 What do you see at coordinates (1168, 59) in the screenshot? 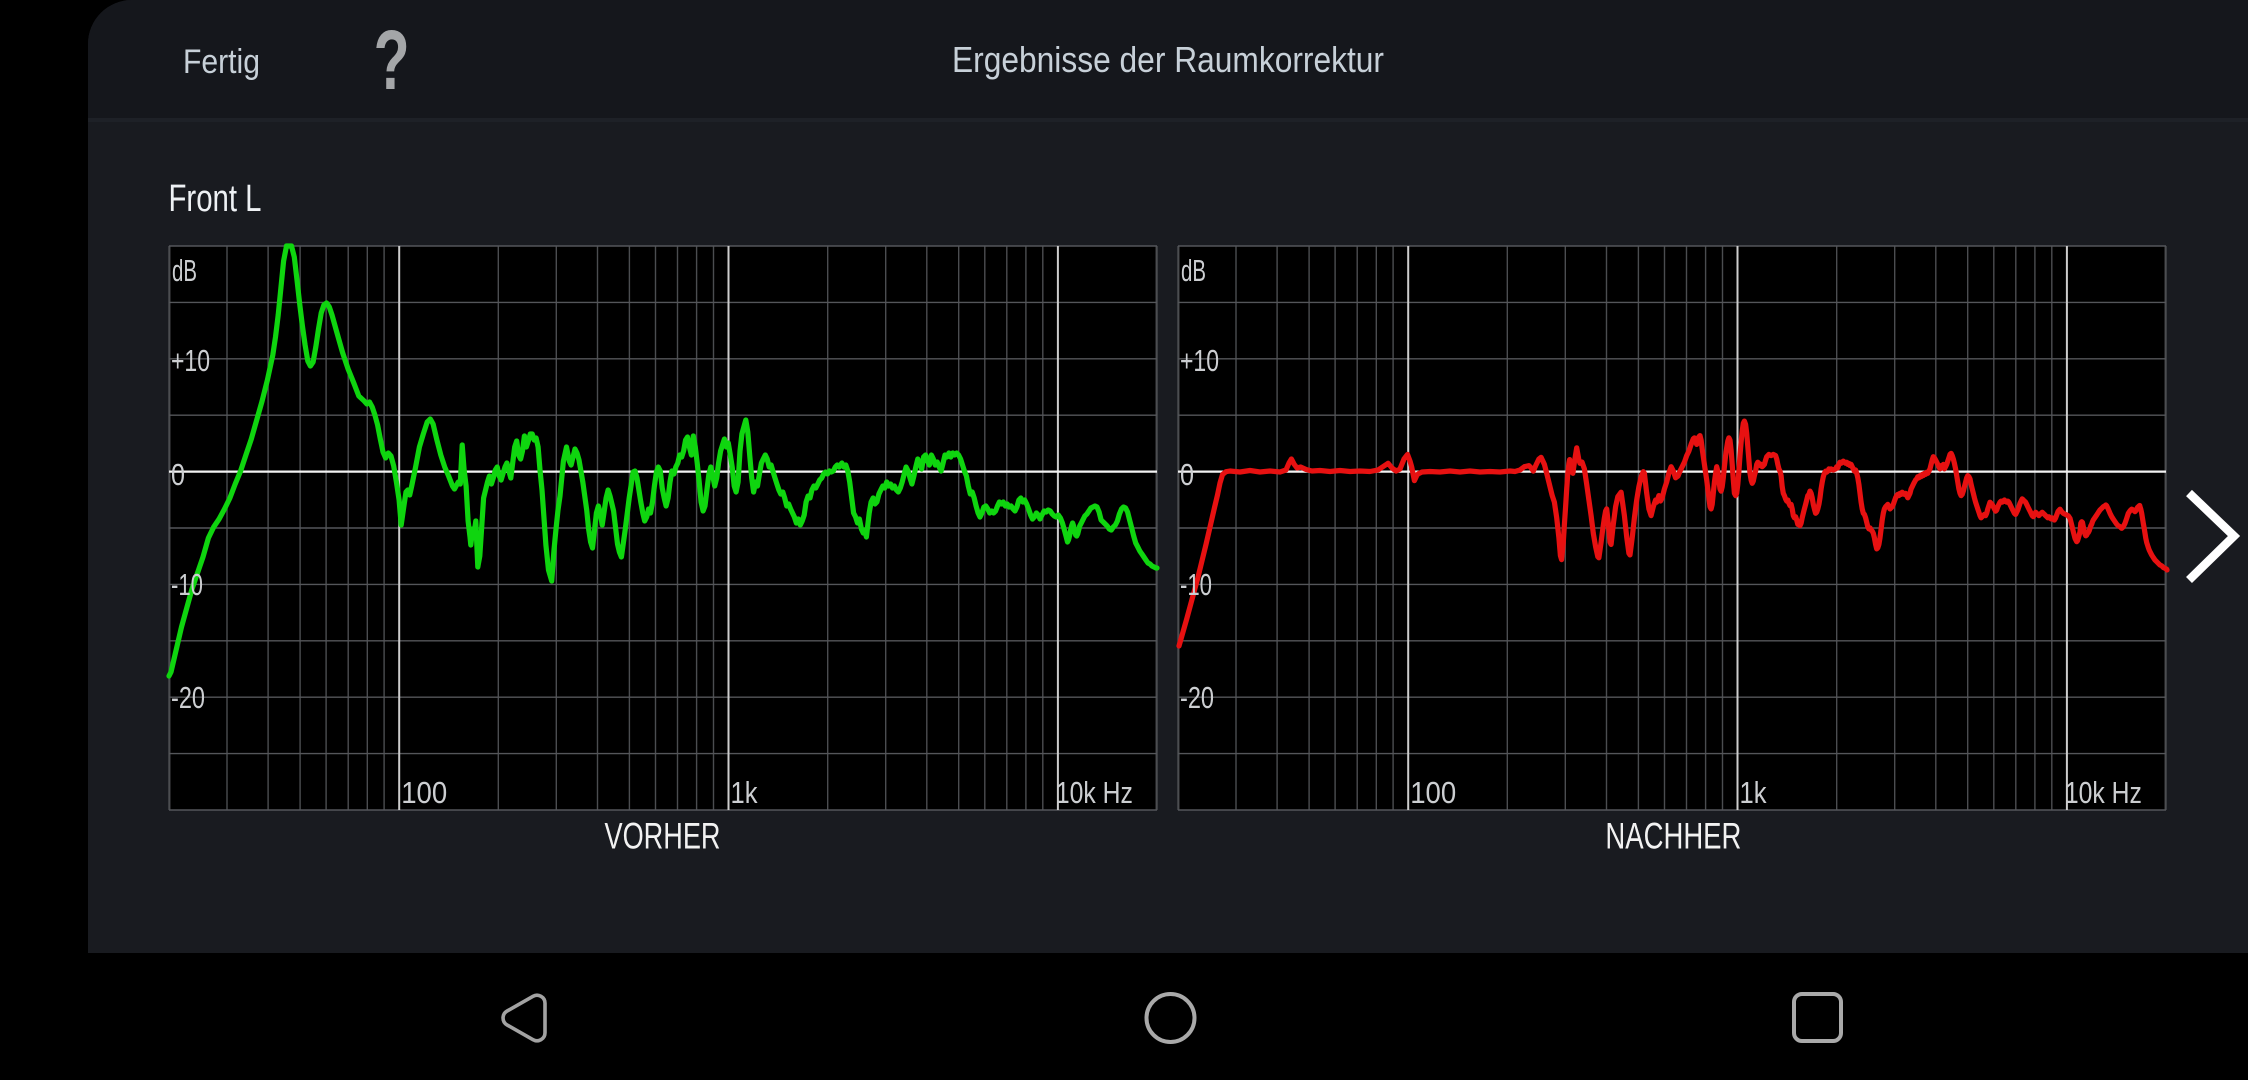
I see `svg-text: Ergebnisse der Raumkorrektur` at bounding box center [1168, 59].